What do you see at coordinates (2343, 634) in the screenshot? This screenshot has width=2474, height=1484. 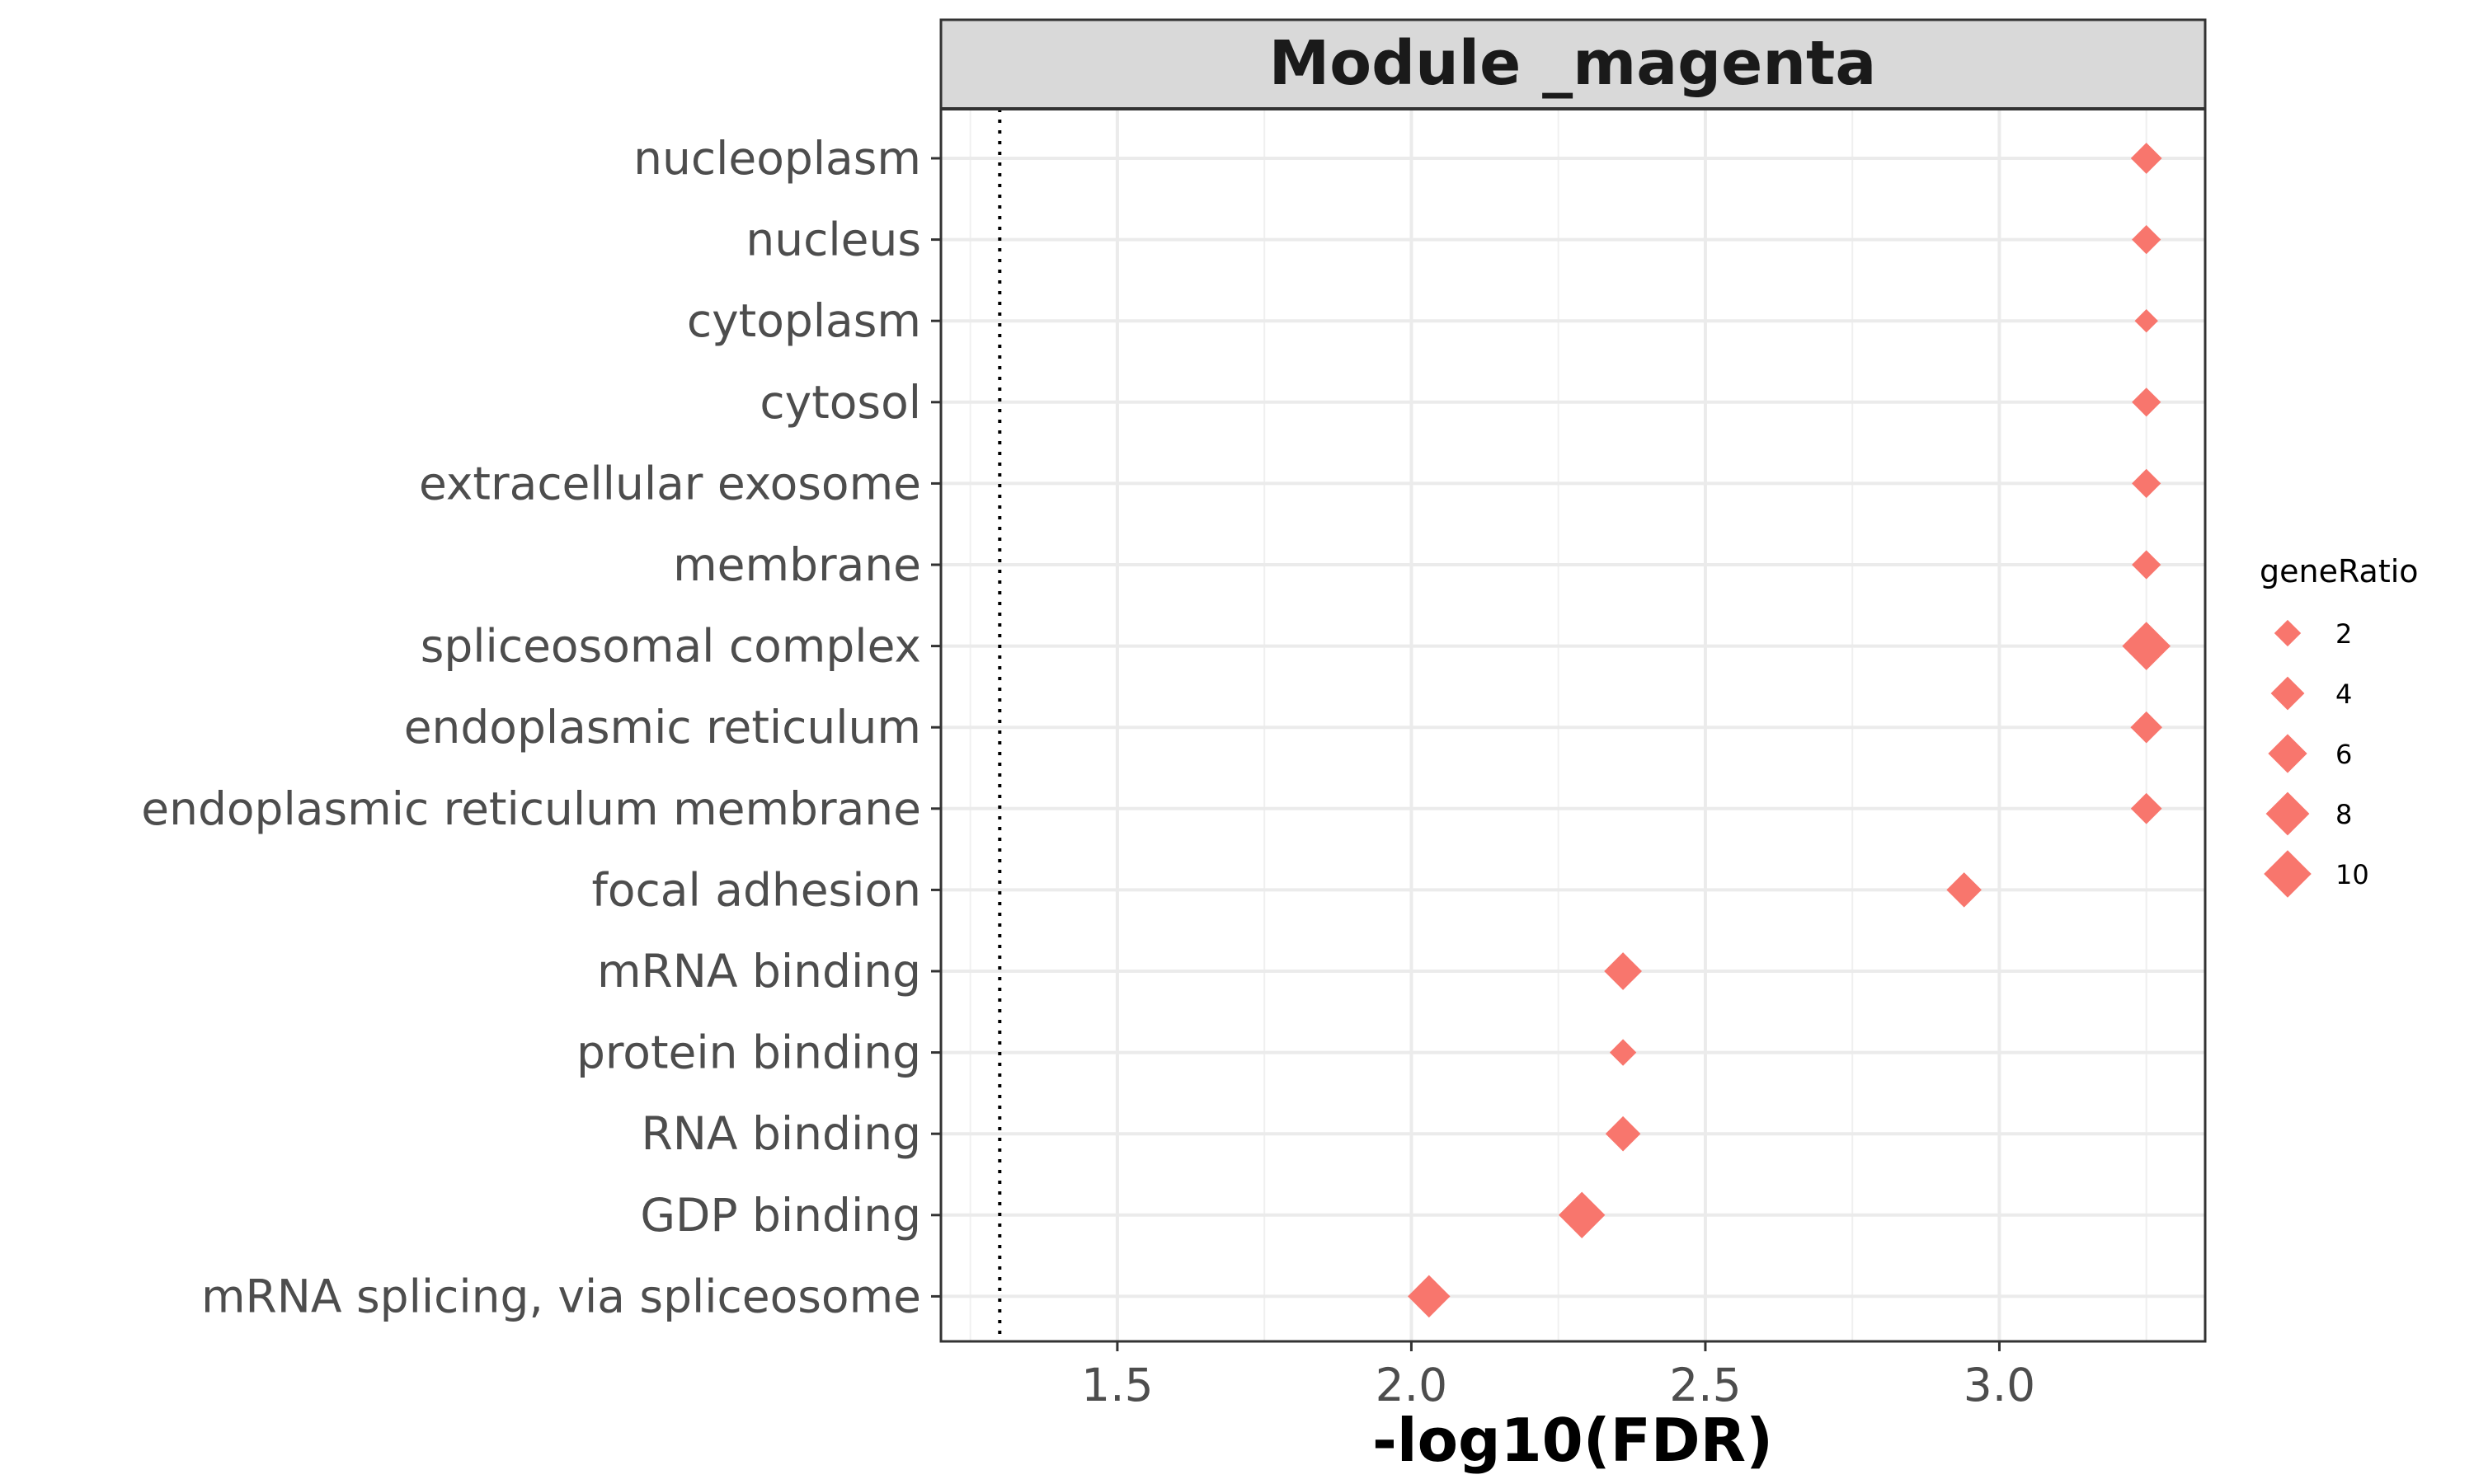 I see `legend-label: 2` at bounding box center [2343, 634].